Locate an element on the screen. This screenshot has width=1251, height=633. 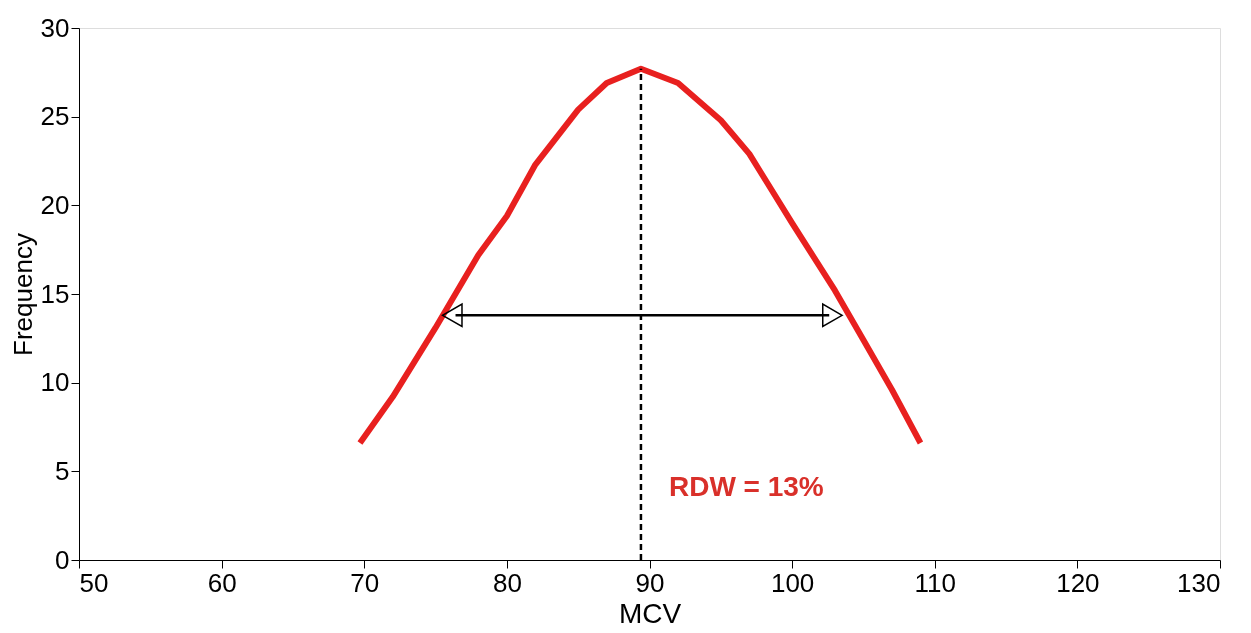
y-tick-label: 15 is located at coordinates (55, 293).